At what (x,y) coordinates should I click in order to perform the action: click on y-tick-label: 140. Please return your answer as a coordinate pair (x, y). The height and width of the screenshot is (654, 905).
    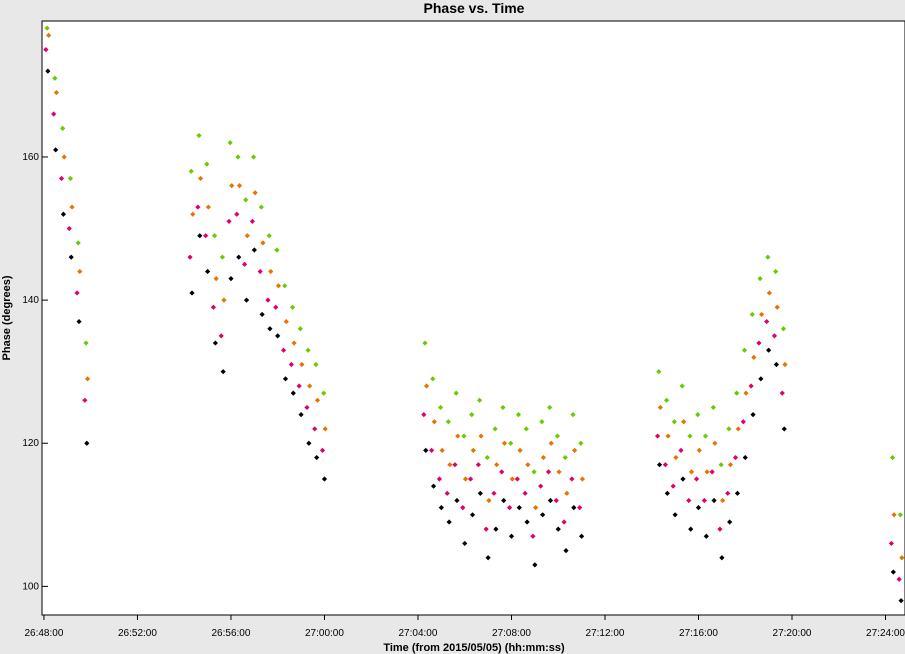
    Looking at the image, I should click on (30, 300).